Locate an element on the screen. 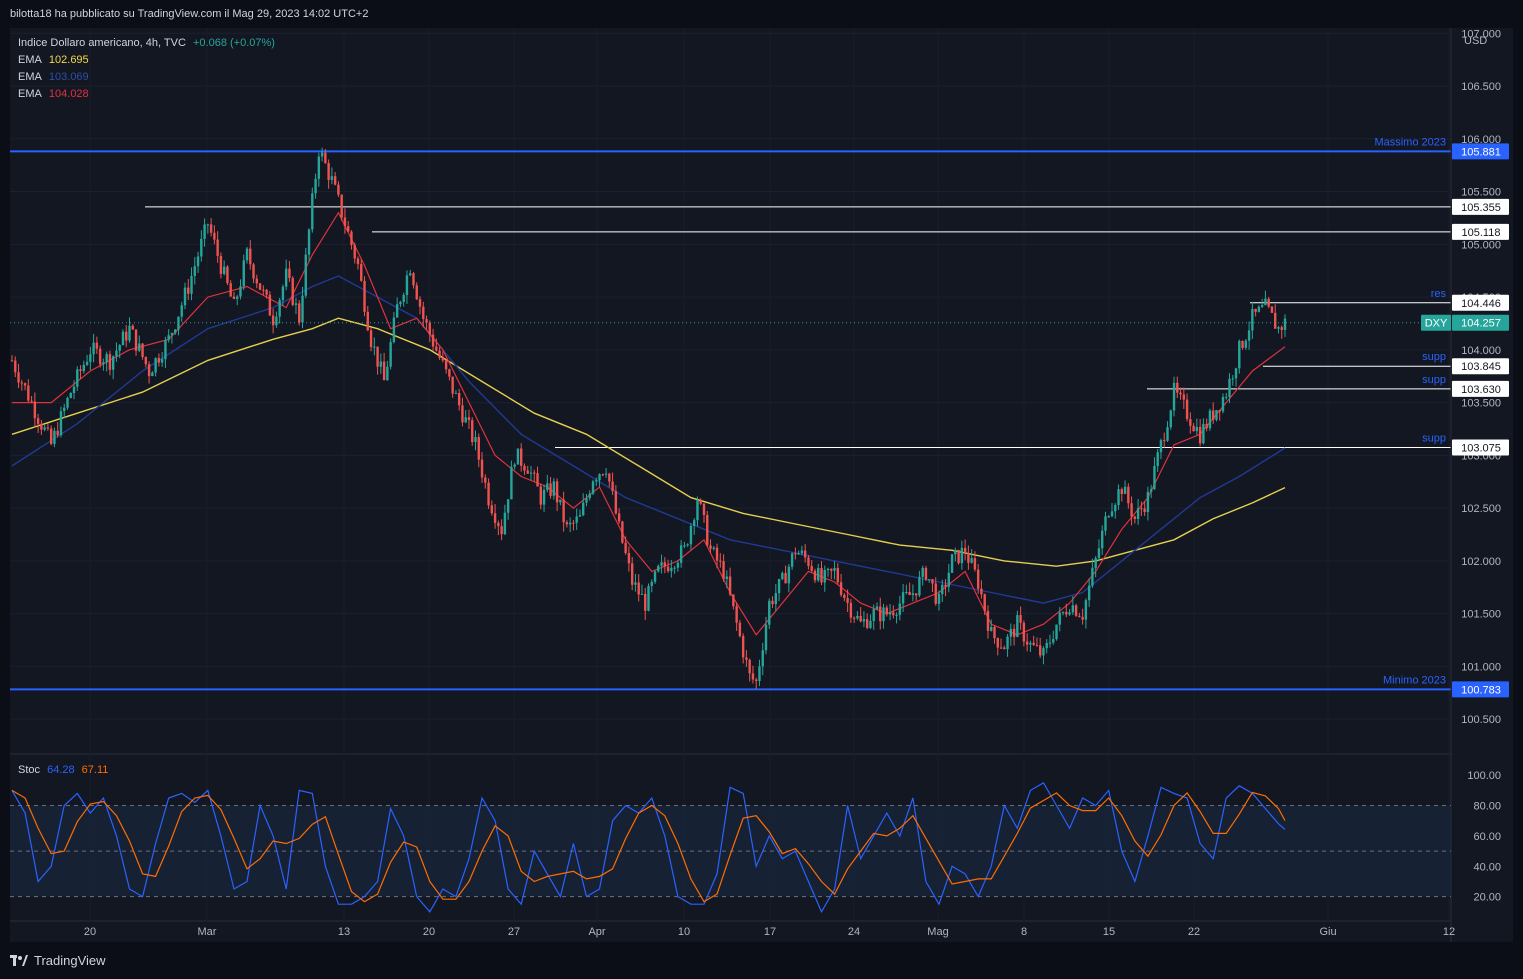 This screenshot has width=1523, height=979. level-price-label: 105.355 is located at coordinates (1481, 208).